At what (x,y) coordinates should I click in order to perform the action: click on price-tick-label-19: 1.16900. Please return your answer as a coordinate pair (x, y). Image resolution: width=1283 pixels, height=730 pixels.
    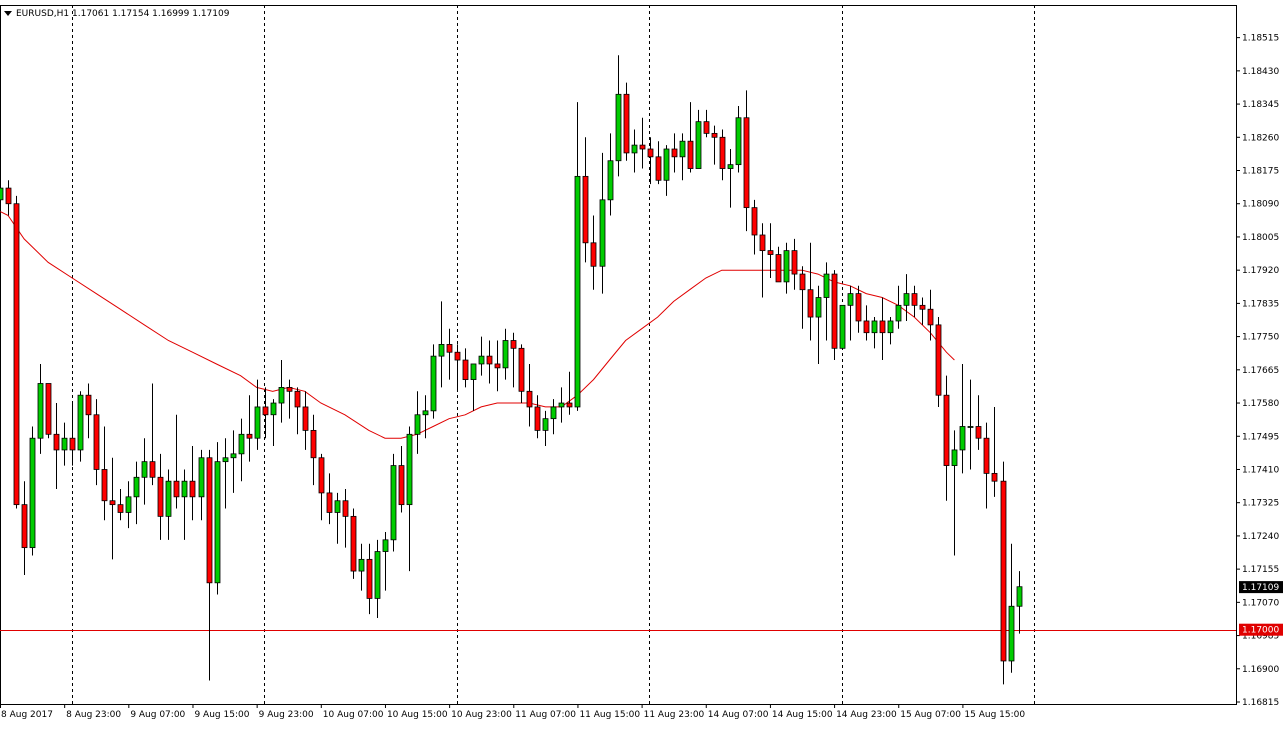
    Looking at the image, I should click on (1260, 670).